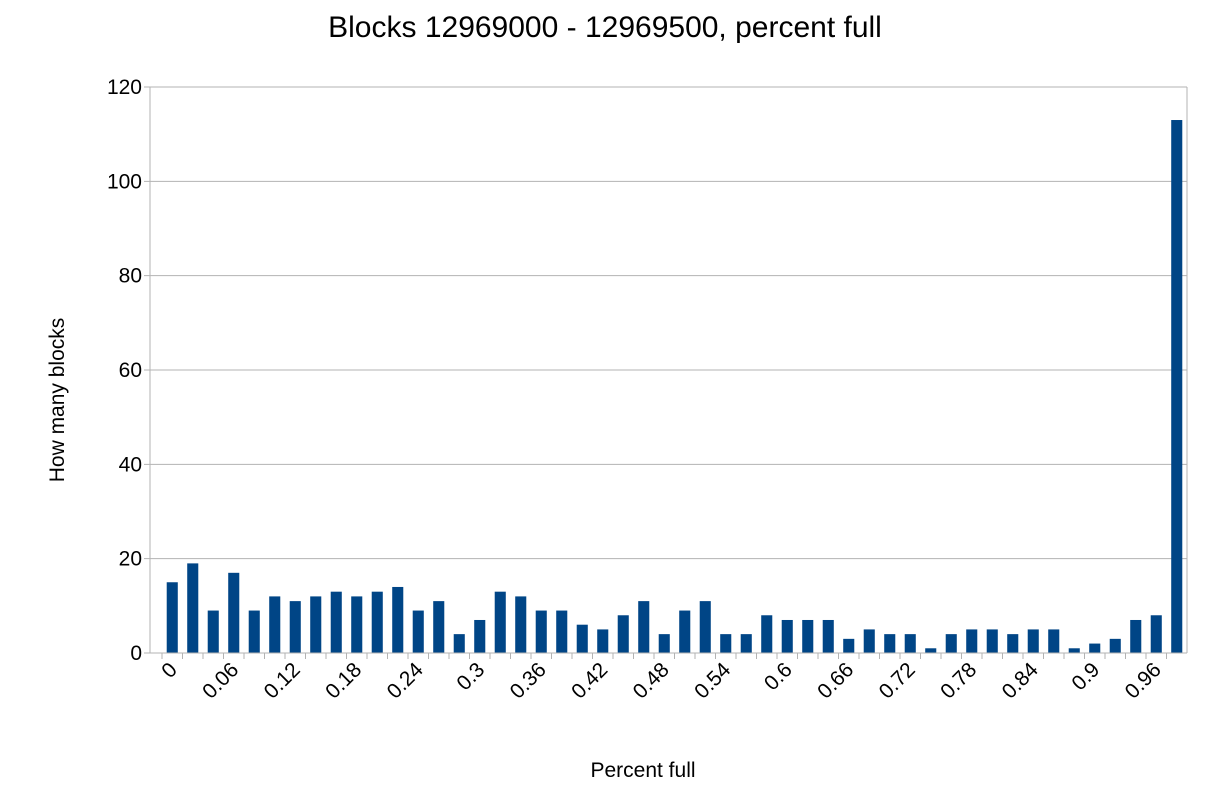  I want to click on y-tick-label: 120, so click(124, 87).